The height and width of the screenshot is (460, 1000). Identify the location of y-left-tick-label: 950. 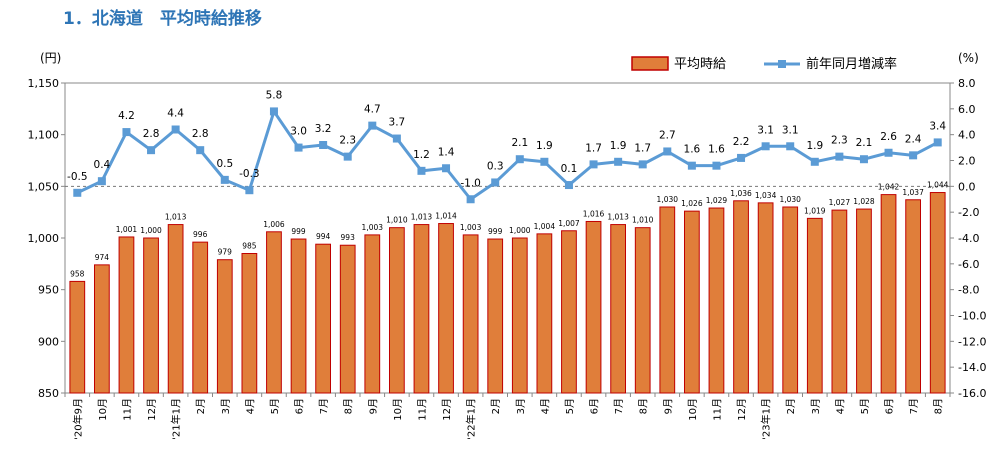
(48, 290).